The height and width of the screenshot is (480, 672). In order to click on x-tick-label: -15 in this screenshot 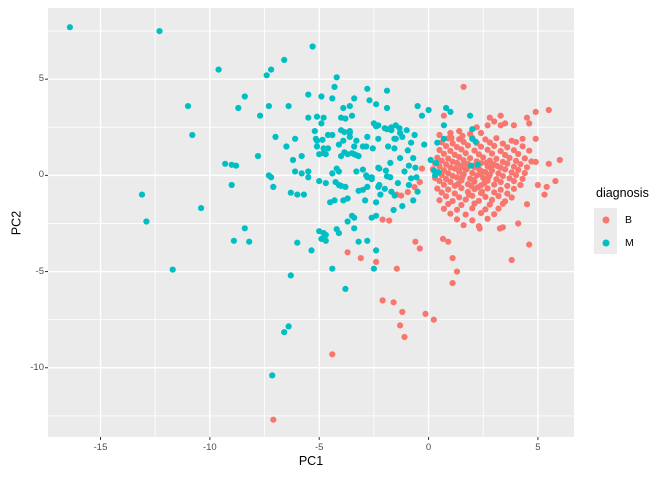, I will do `click(100, 447)`.